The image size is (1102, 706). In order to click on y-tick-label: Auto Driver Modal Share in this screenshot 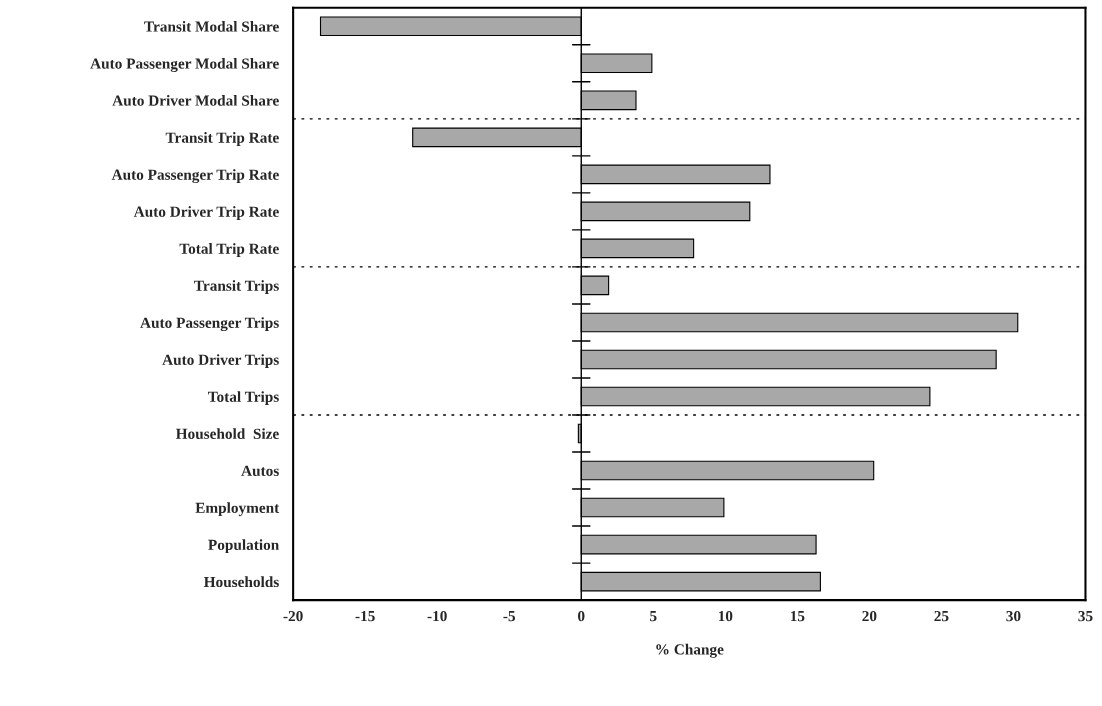, I will do `click(195, 100)`.